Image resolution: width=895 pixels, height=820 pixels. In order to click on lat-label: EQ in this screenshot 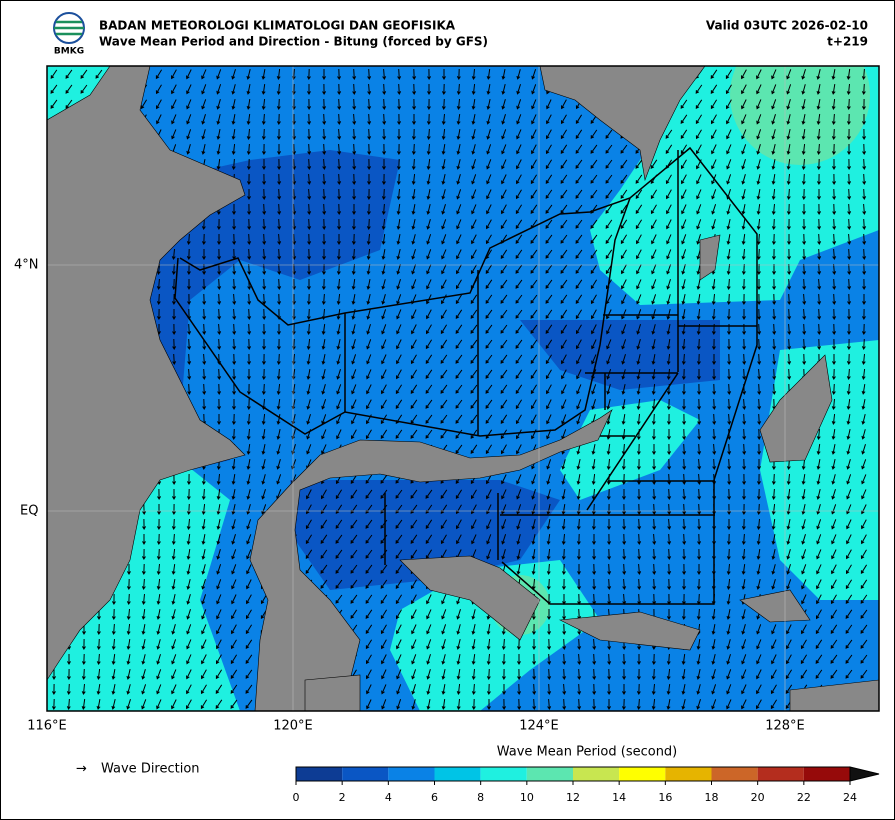, I will do `click(29, 511)`.